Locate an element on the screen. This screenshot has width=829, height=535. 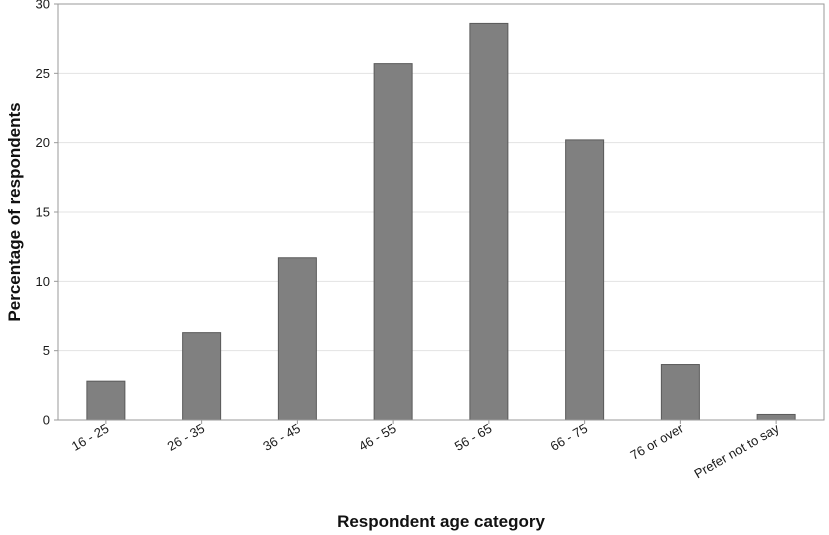
y-axis-ticks: 0 5 10 15 20 25 30 is located at coordinates (47, 214).